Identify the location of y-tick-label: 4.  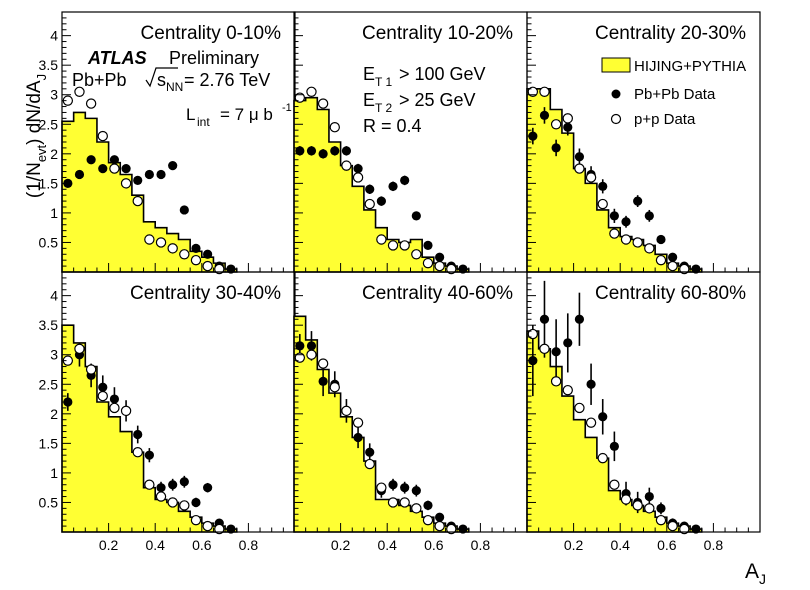
(54, 296).